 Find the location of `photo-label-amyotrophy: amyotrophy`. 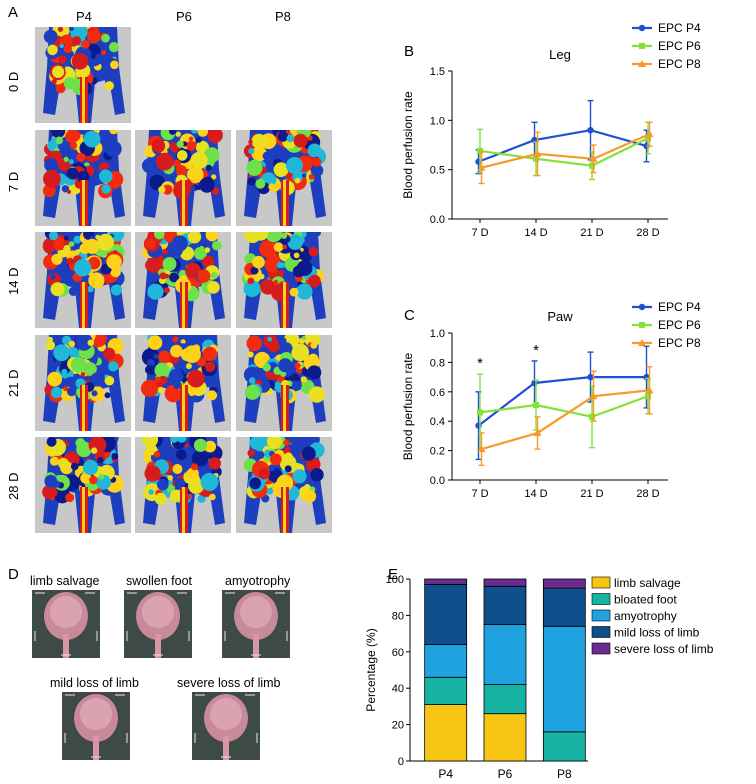

photo-label-amyotrophy: amyotrophy is located at coordinates (258, 581).